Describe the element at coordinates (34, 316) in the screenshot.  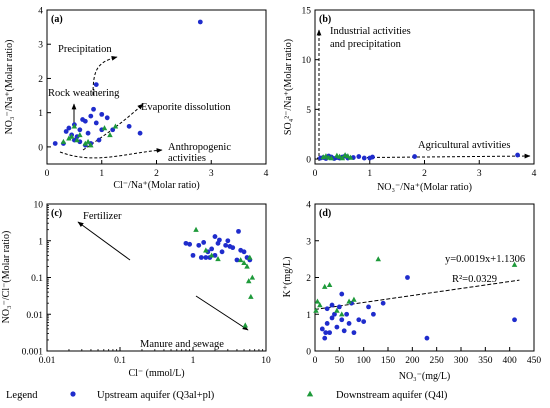
I see `panel-c-y-tick-label: 0.01` at that location.